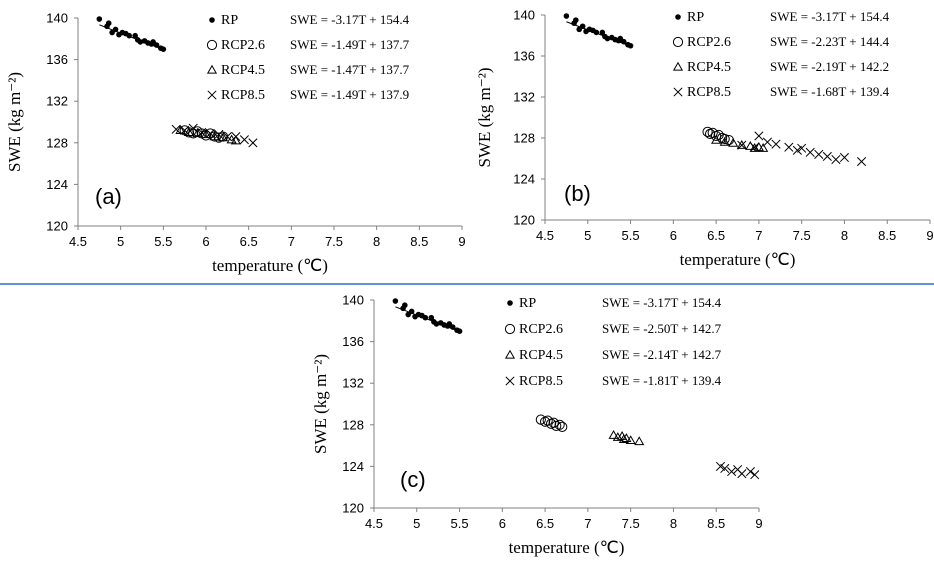 The image size is (934, 572). Describe the element at coordinates (587, 235) in the screenshot. I see `x-tick-label: 5` at that location.